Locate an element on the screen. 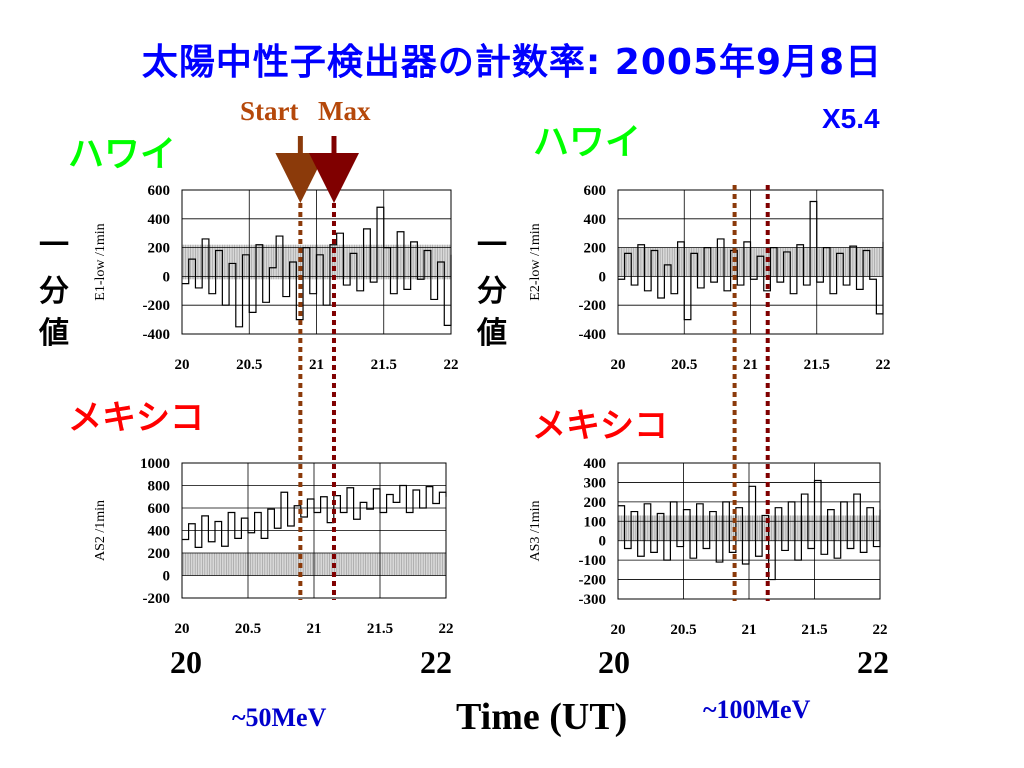 The width and height of the screenshot is (1024, 768). site-label-hawaii-left: ハワイ is located at coordinates (122, 154).